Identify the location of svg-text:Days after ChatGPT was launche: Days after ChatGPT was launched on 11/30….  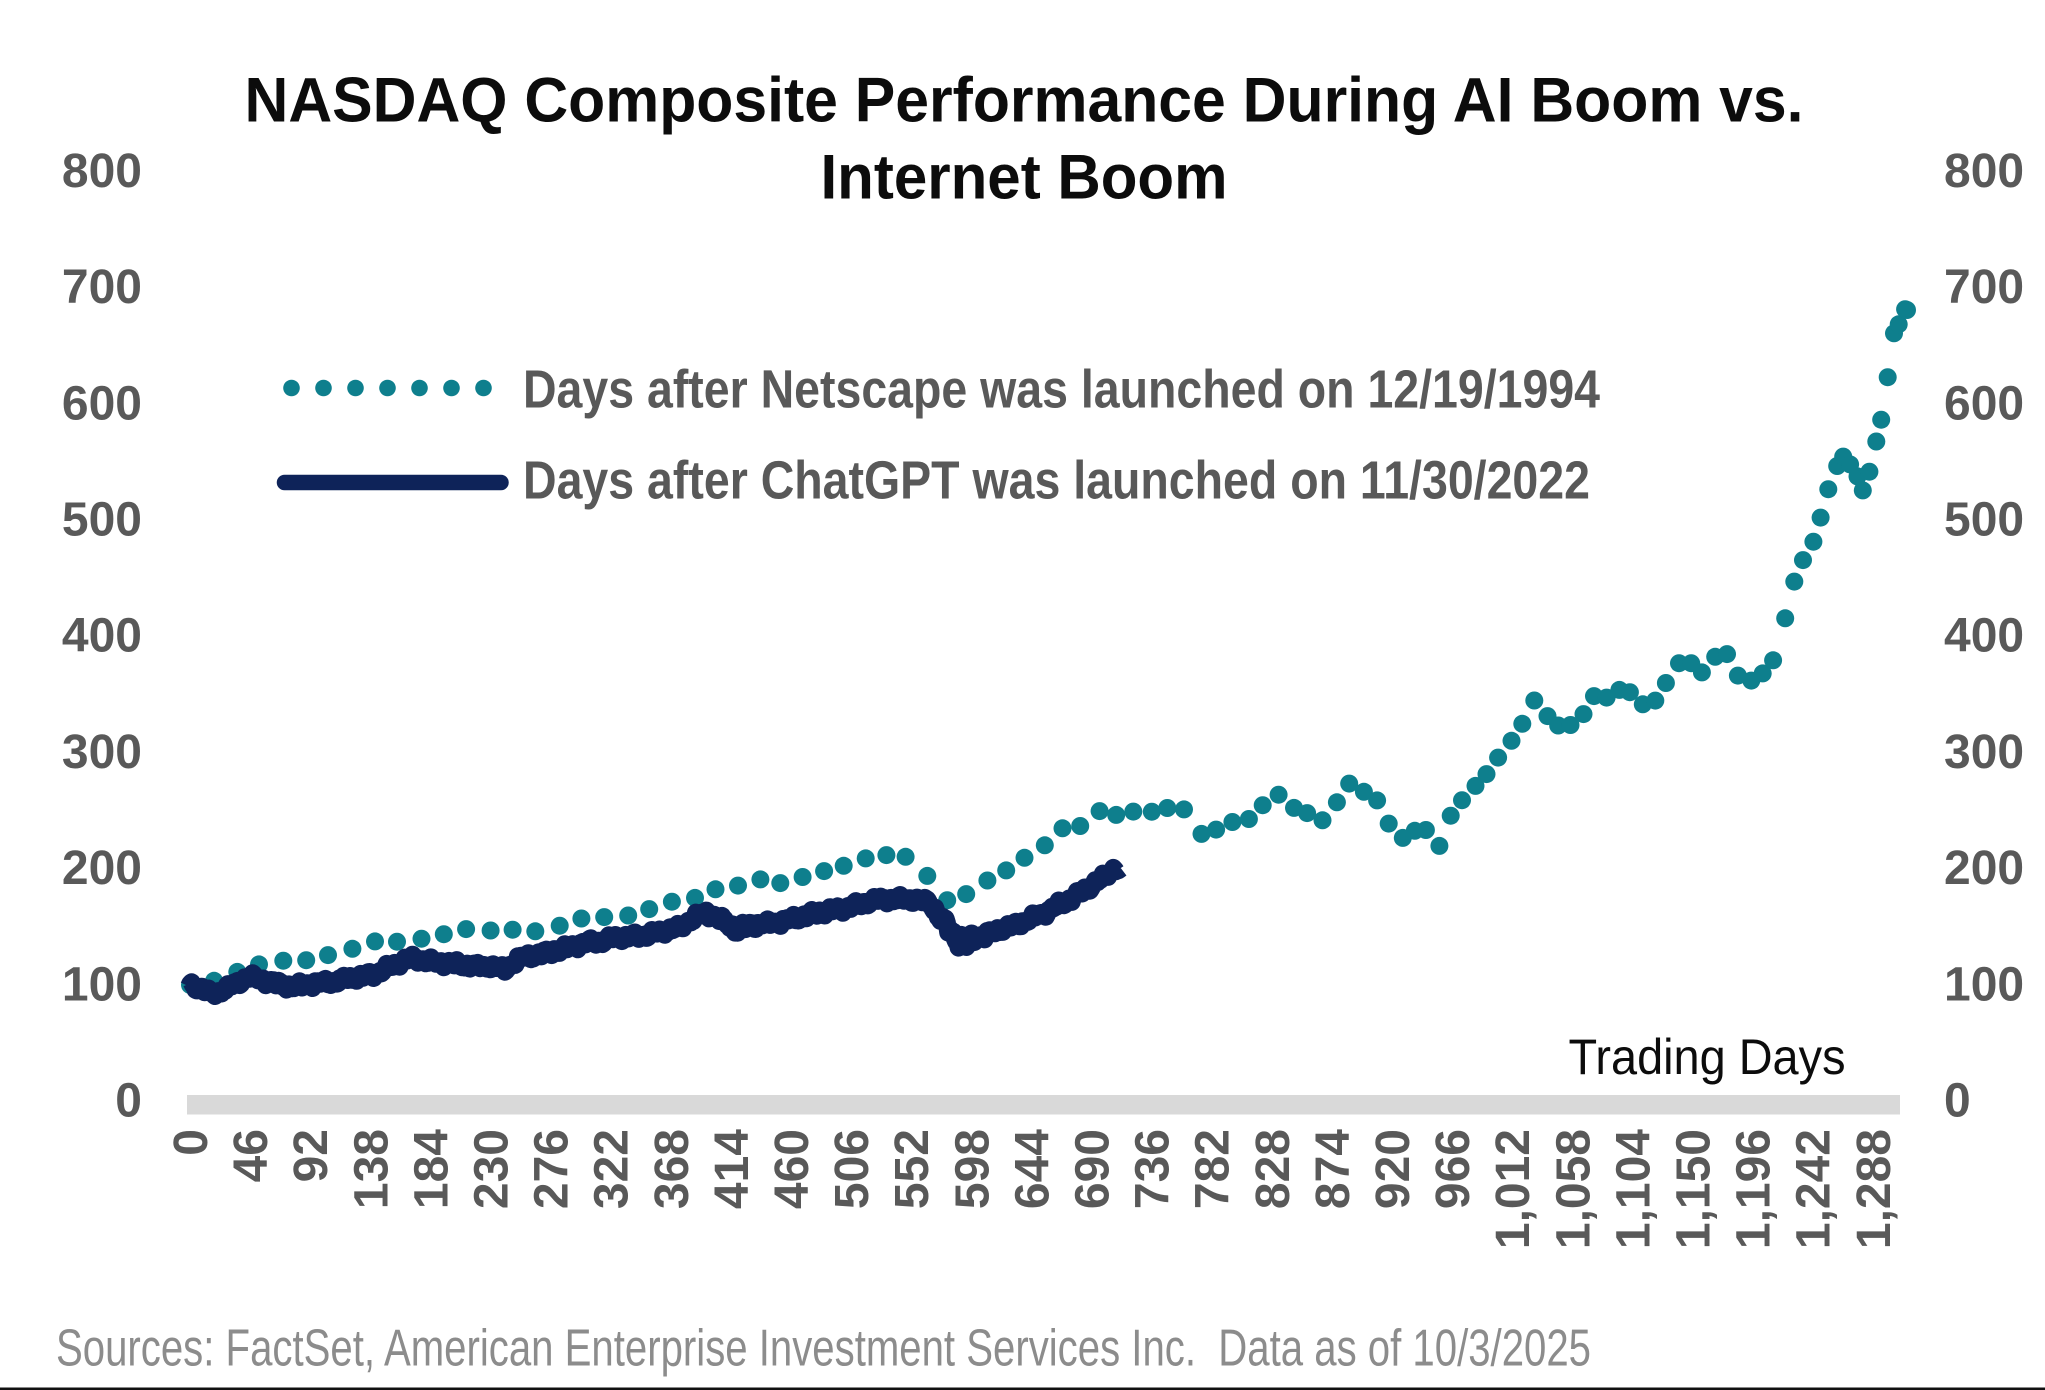
(1056, 481).